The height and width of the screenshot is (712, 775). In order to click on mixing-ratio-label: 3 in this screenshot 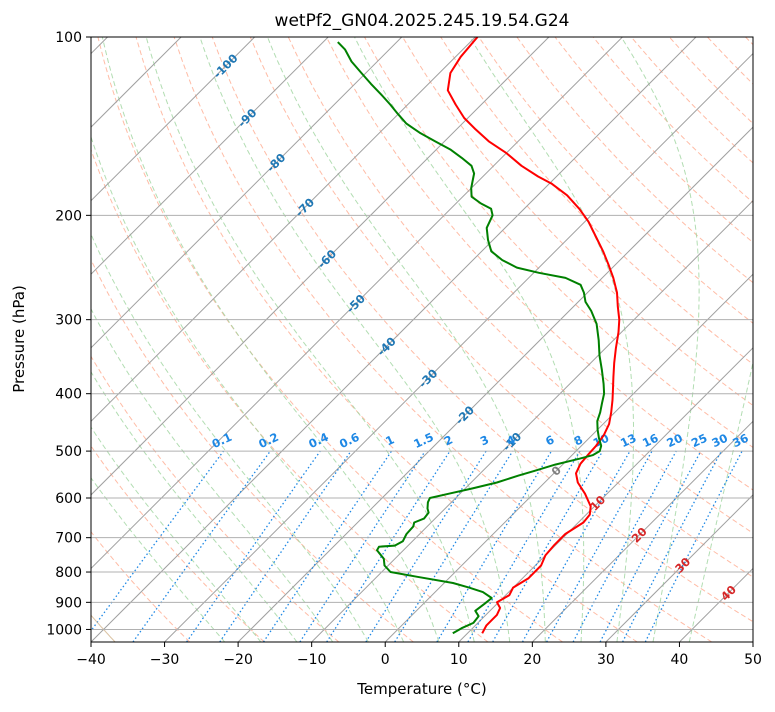, I will do `click(484, 440)`.